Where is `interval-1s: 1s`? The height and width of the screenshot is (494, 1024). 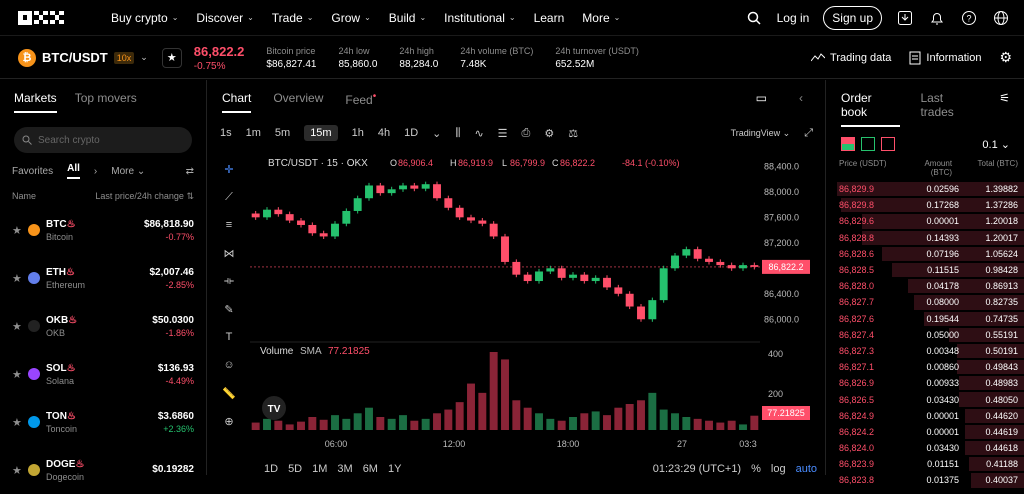
interval-1s: 1s is located at coordinates (226, 133).